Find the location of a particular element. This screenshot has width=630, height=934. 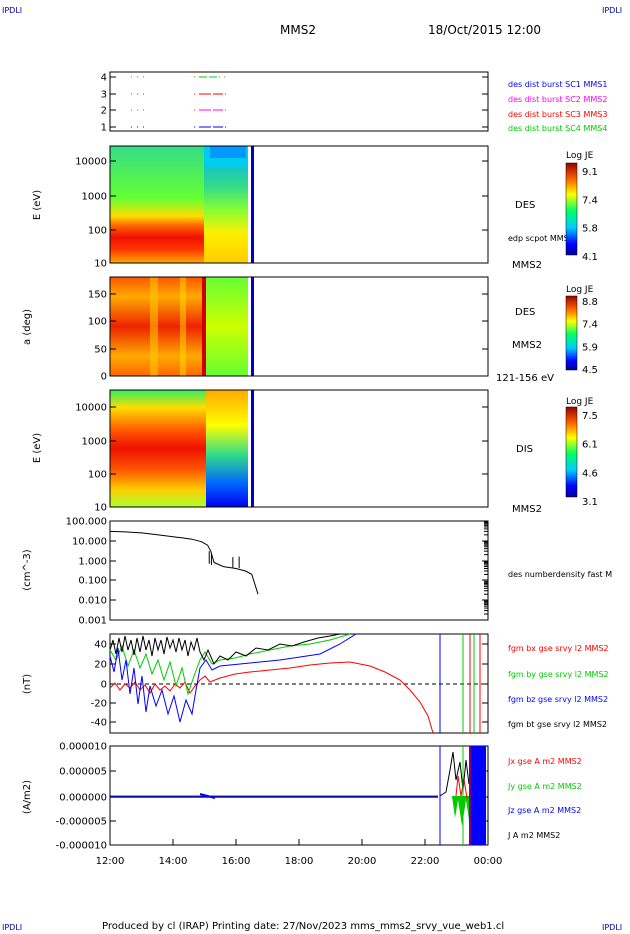

density-y-tick-label: 100.000 is located at coordinates (86, 522).